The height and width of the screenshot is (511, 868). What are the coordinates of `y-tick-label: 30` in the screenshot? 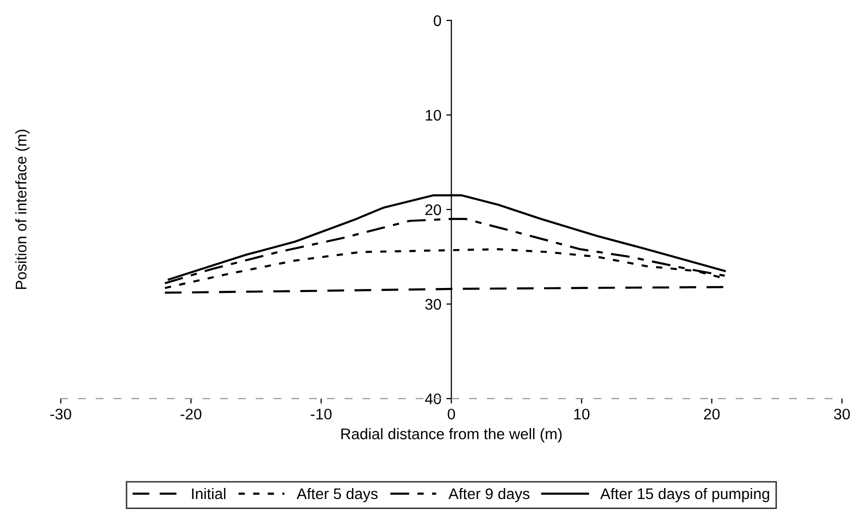 It's located at (433, 304).